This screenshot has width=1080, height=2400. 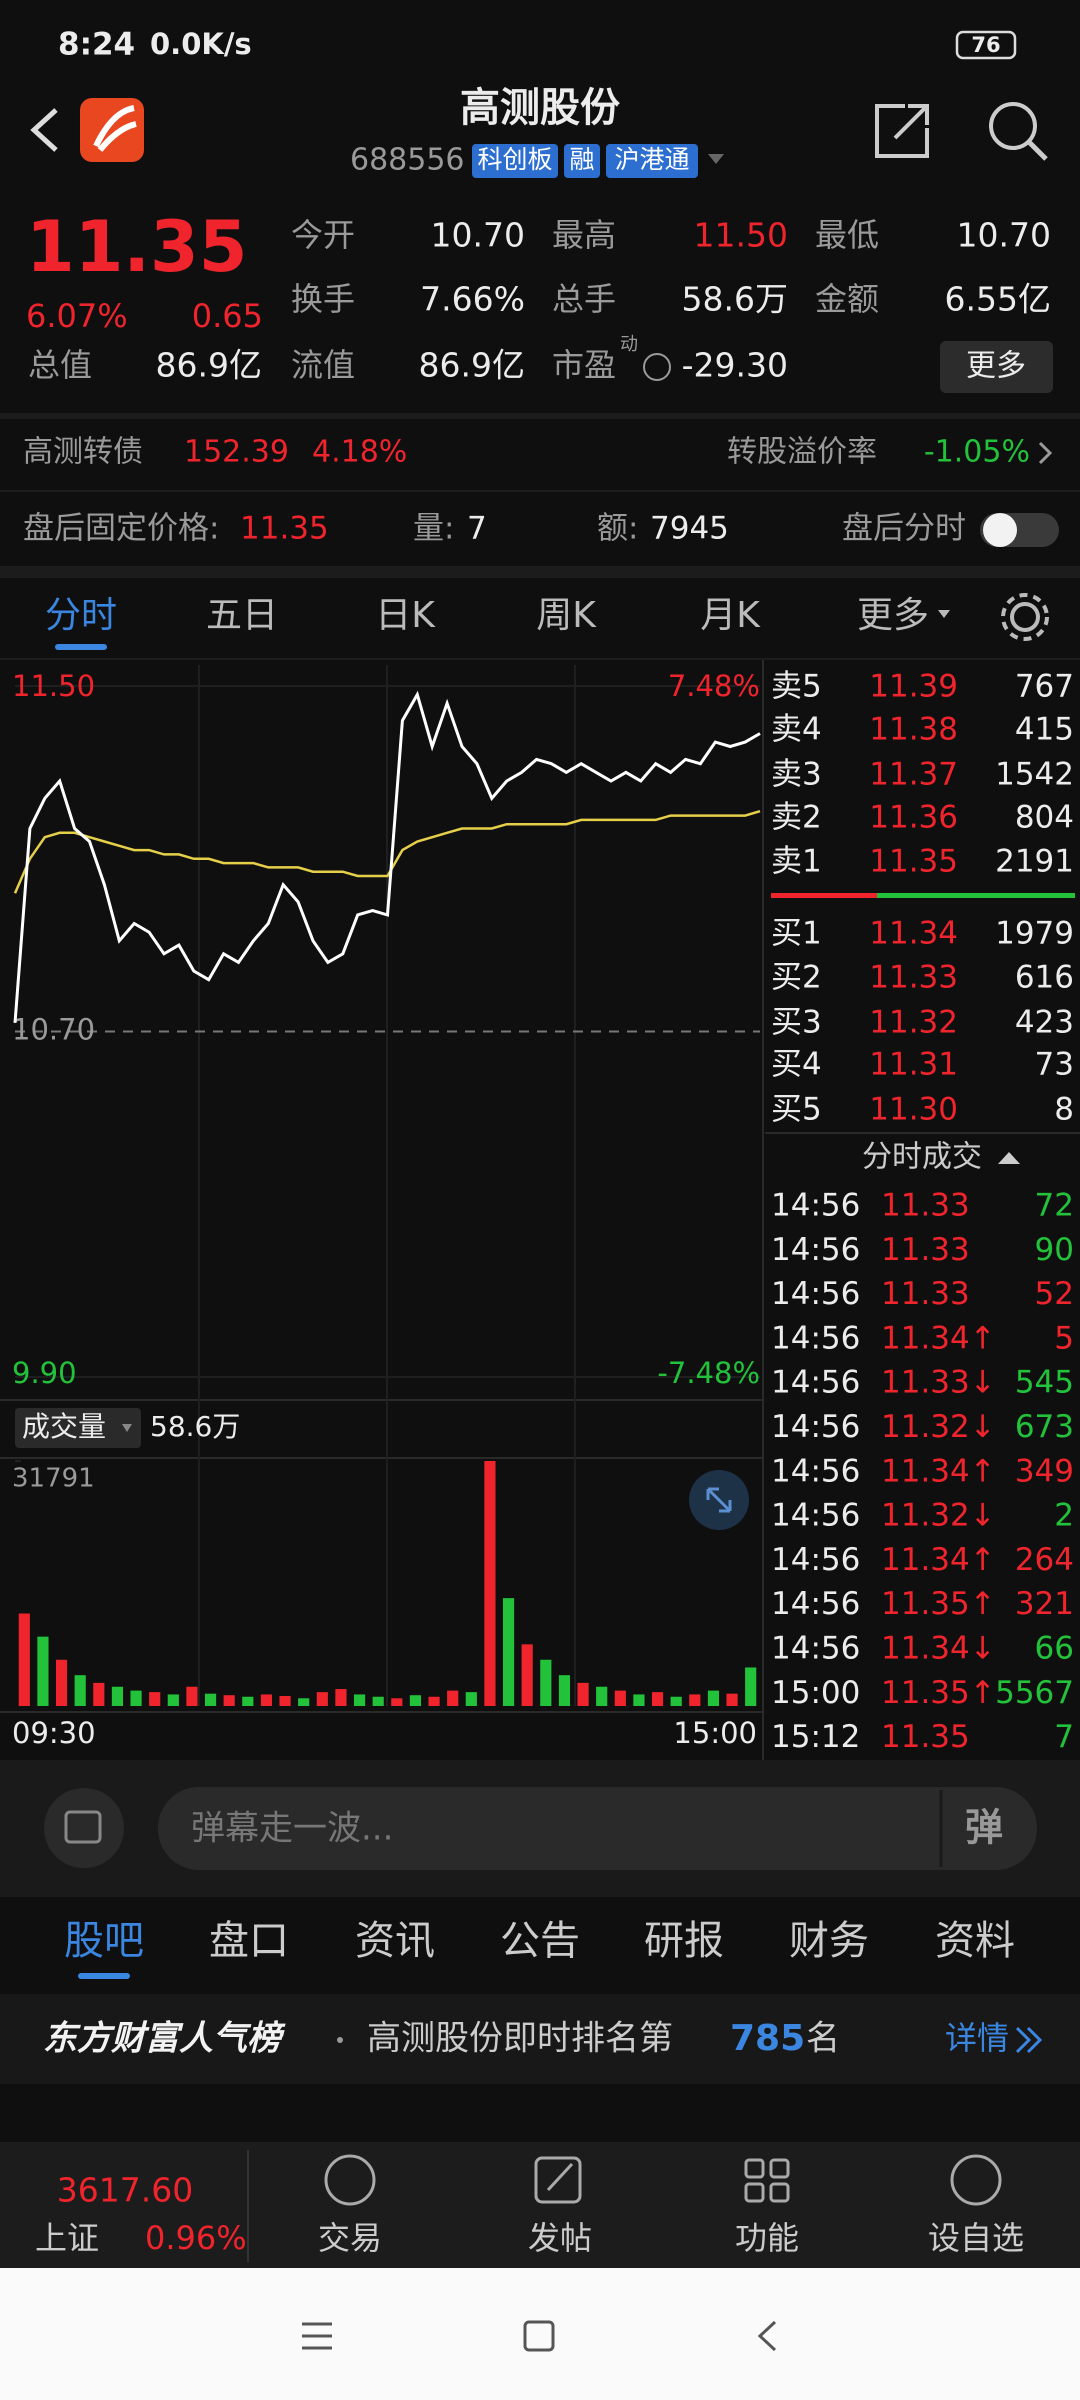 What do you see at coordinates (104, 1941) in the screenshot?
I see `sub-tab: 股吧` at bounding box center [104, 1941].